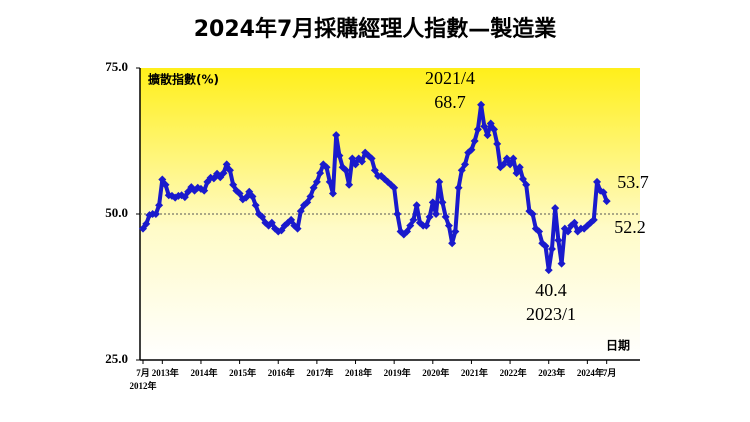 This screenshot has height=422, width=750. Describe the element at coordinates (590, 372) in the screenshot. I see `x-tick-label: 2024年` at that location.